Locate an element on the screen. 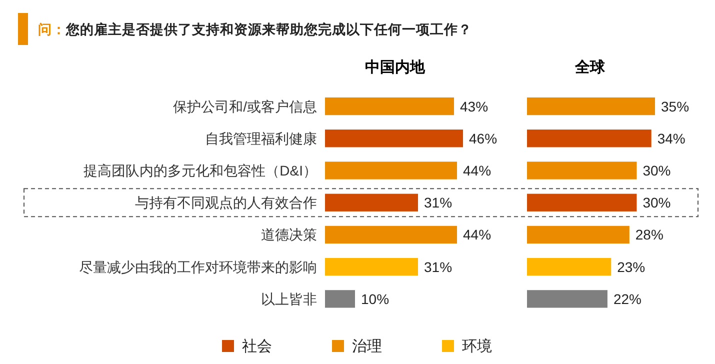  data-label: 23% is located at coordinates (631, 266).